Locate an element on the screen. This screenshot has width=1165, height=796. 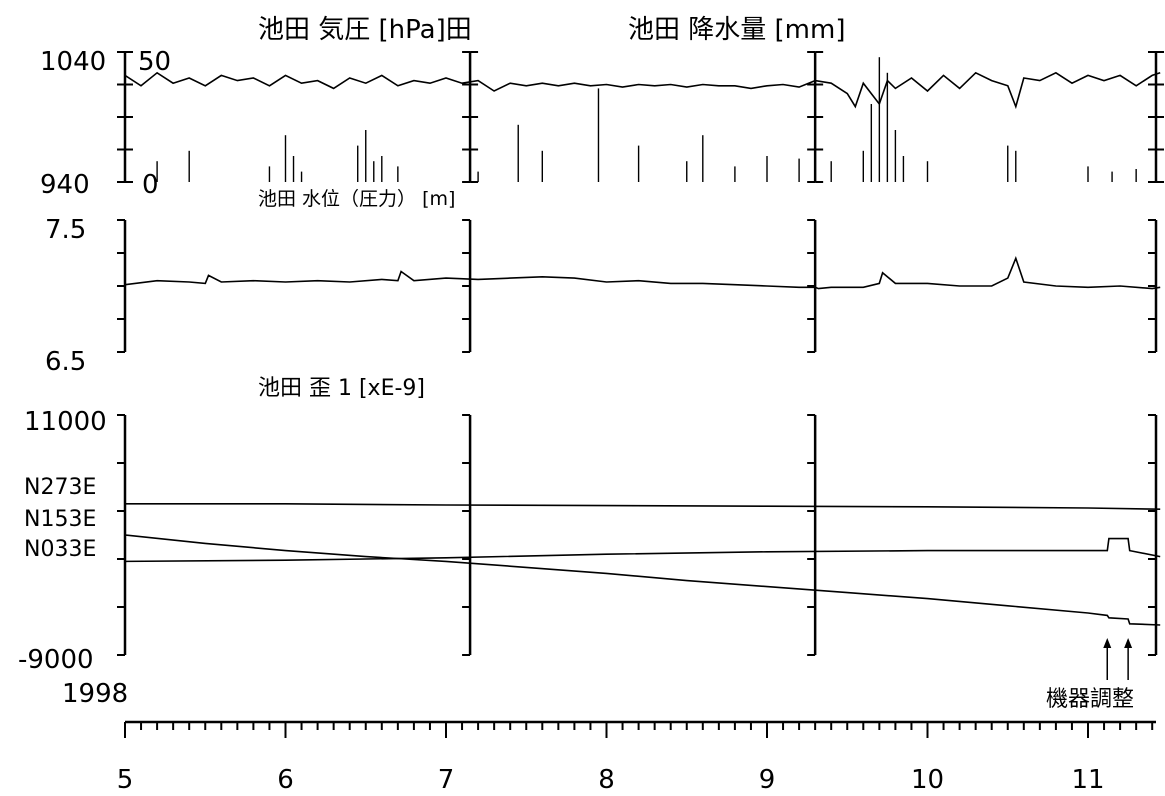
strain-ymin-label: -9000 is located at coordinates (56, 660).